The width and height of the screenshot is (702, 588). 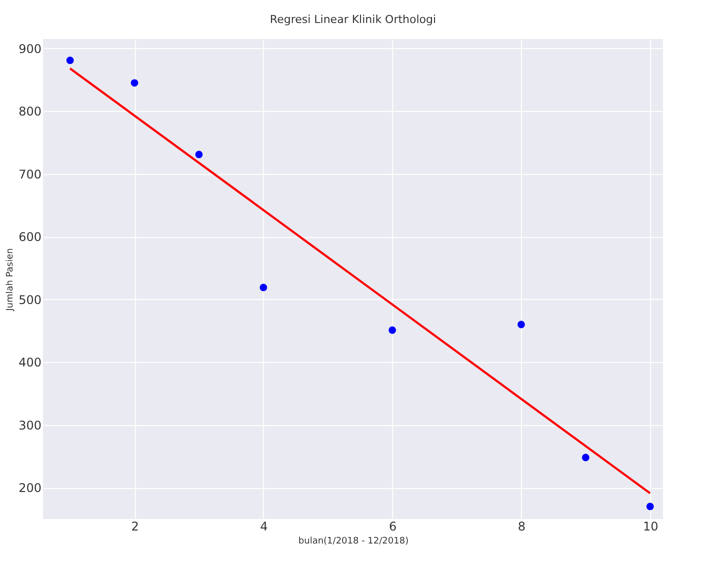 I want to click on x-tick-label: 8, so click(x=522, y=527).